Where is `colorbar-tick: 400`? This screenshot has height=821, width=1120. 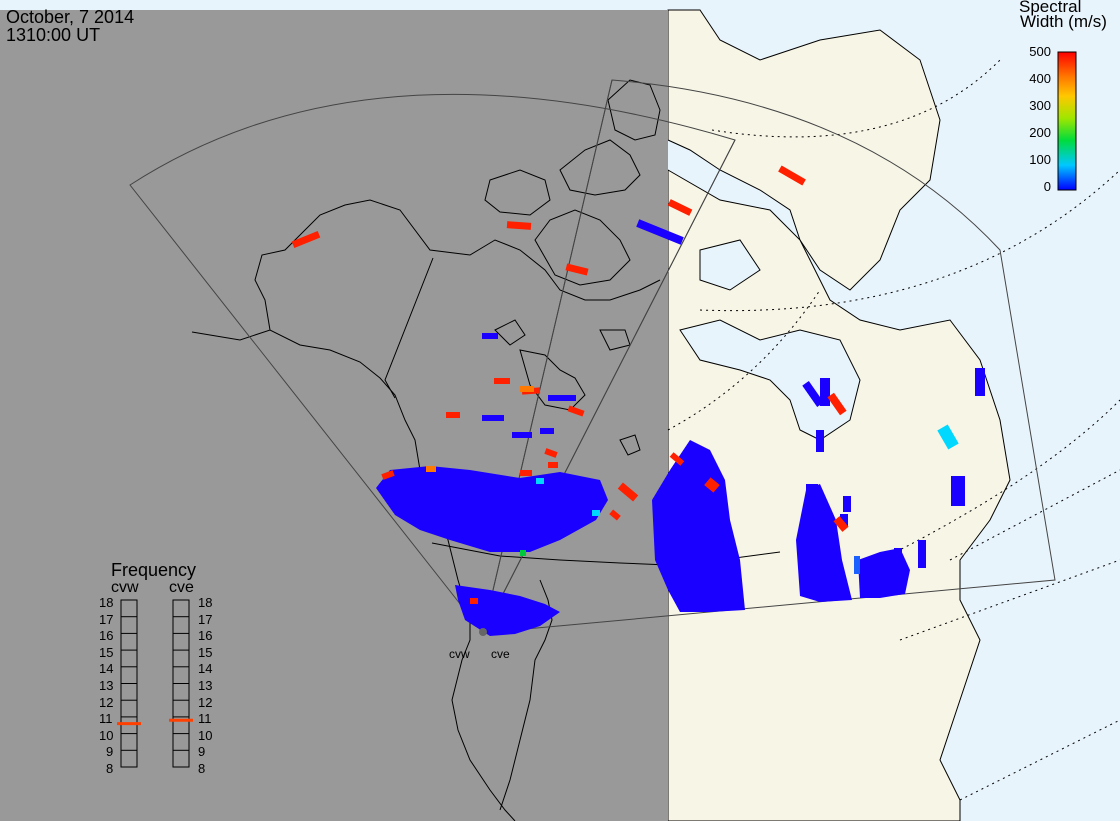
colorbar-tick: 400 is located at coordinates (1040, 78).